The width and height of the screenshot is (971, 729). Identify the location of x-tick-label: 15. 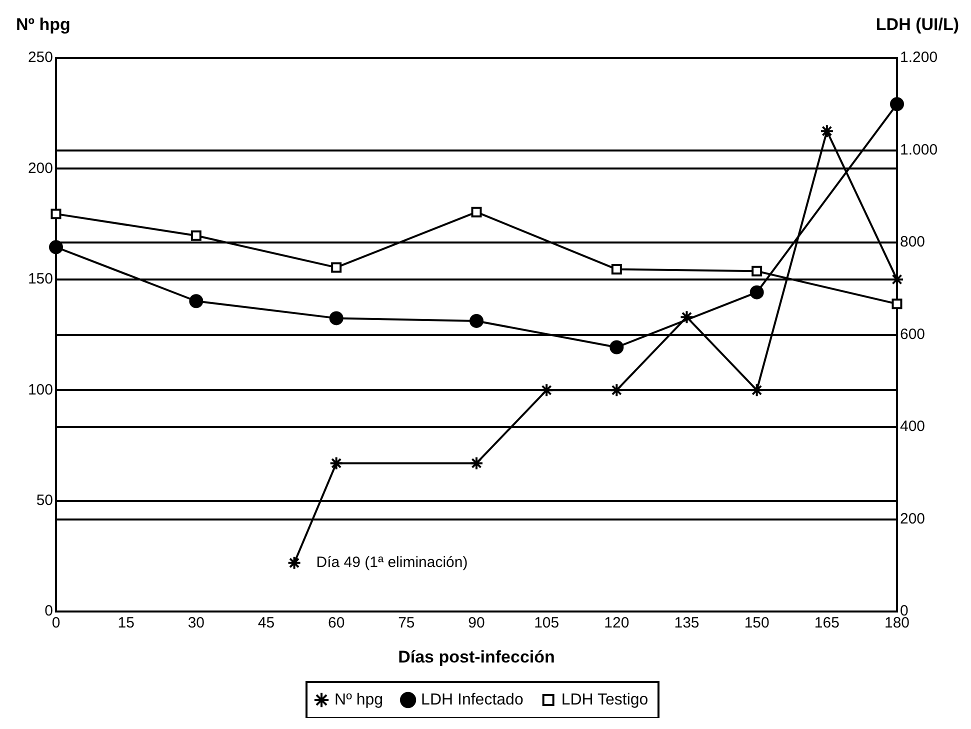
(126, 623).